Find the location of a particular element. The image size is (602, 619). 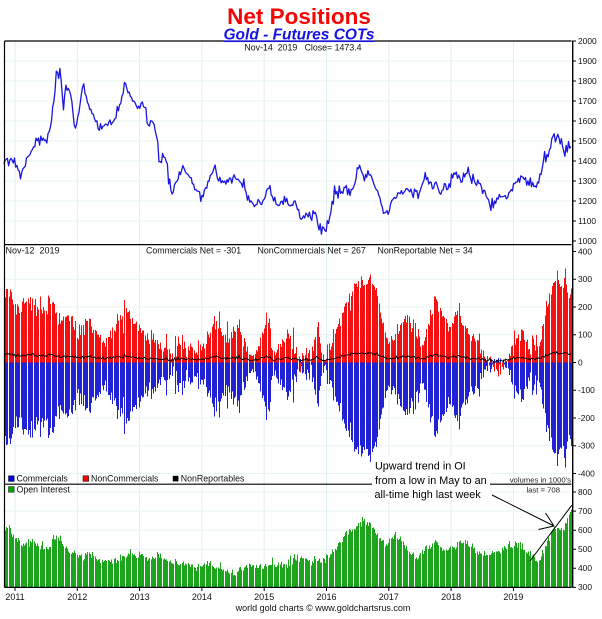

svg-text: 1800 is located at coordinates (587, 81).